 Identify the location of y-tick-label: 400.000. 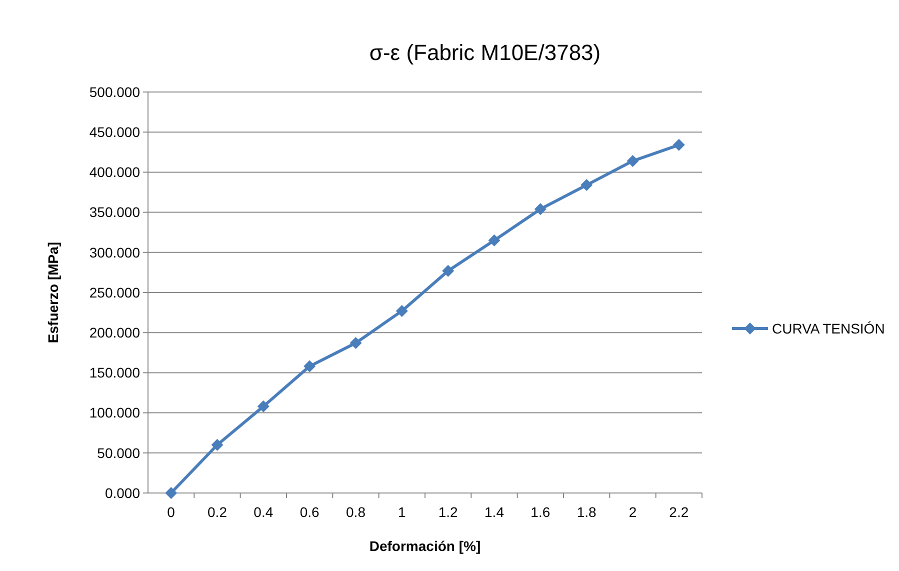
(114, 172).